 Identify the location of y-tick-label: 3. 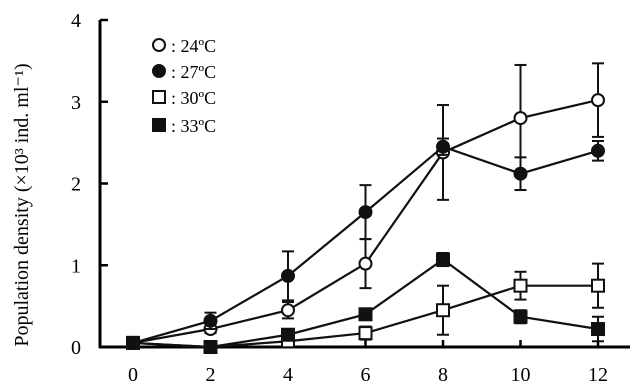
(76, 103).